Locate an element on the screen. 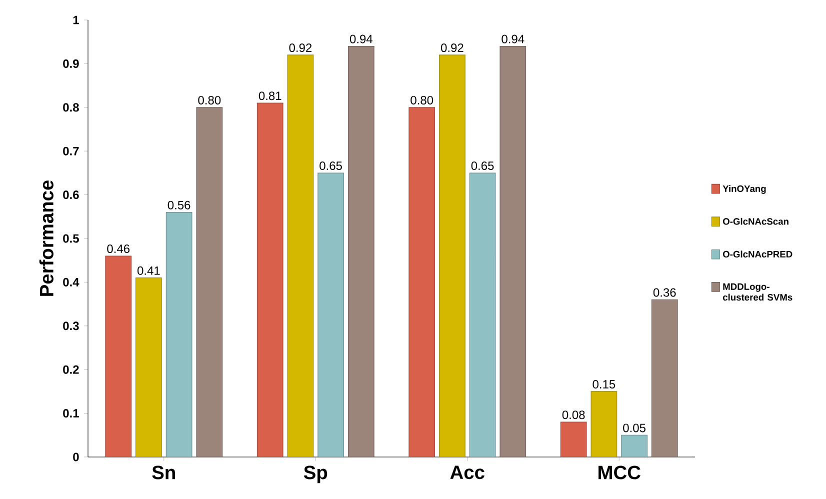  x-tick-label: MCC is located at coordinates (619, 473).